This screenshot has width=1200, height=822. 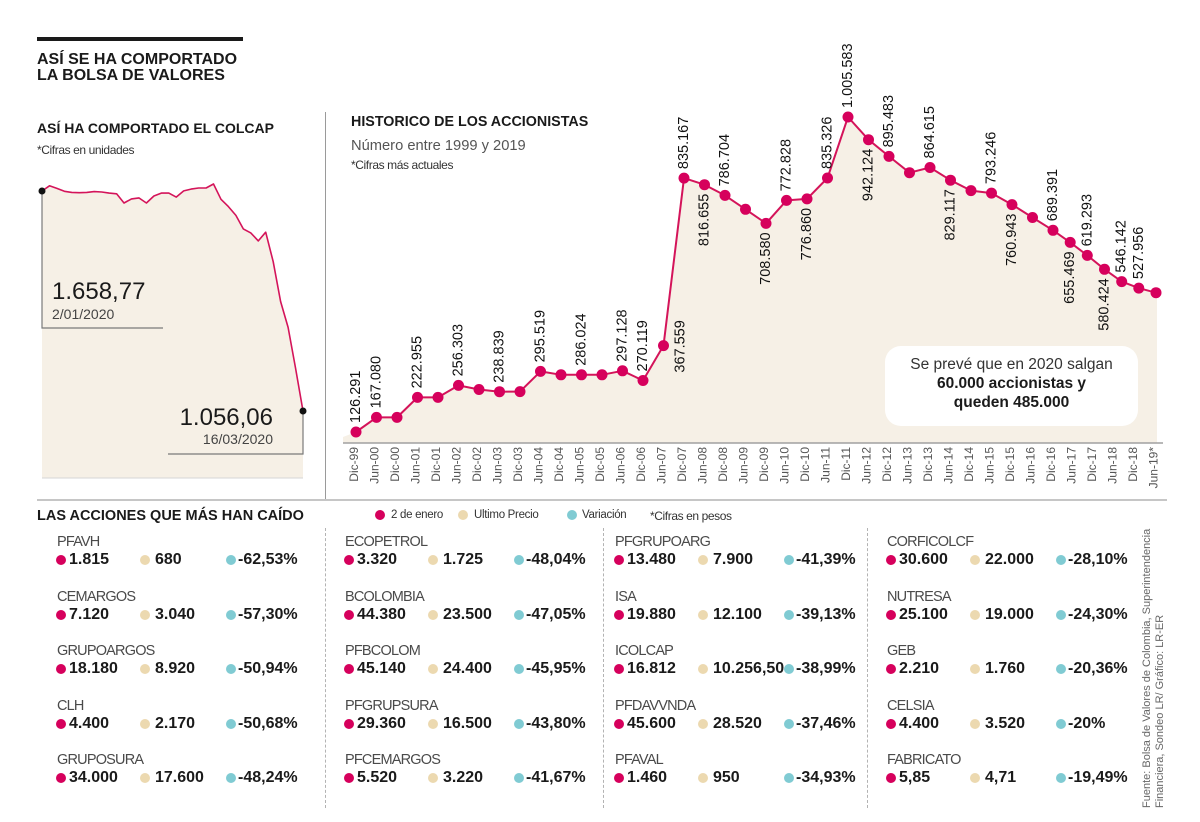 I want to click on x-tick-label: Dic-01, so click(x=436, y=464).